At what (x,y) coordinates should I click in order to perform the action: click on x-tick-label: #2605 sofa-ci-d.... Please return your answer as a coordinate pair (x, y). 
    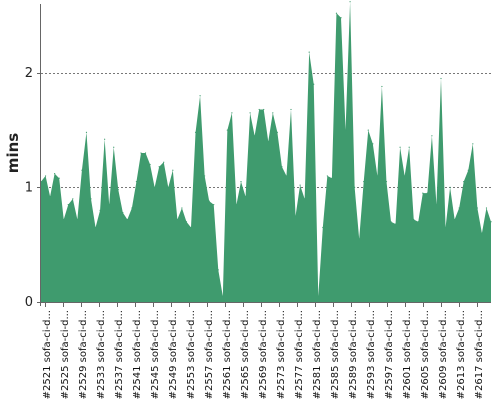
    Looking at the image, I should click on (425, 354).